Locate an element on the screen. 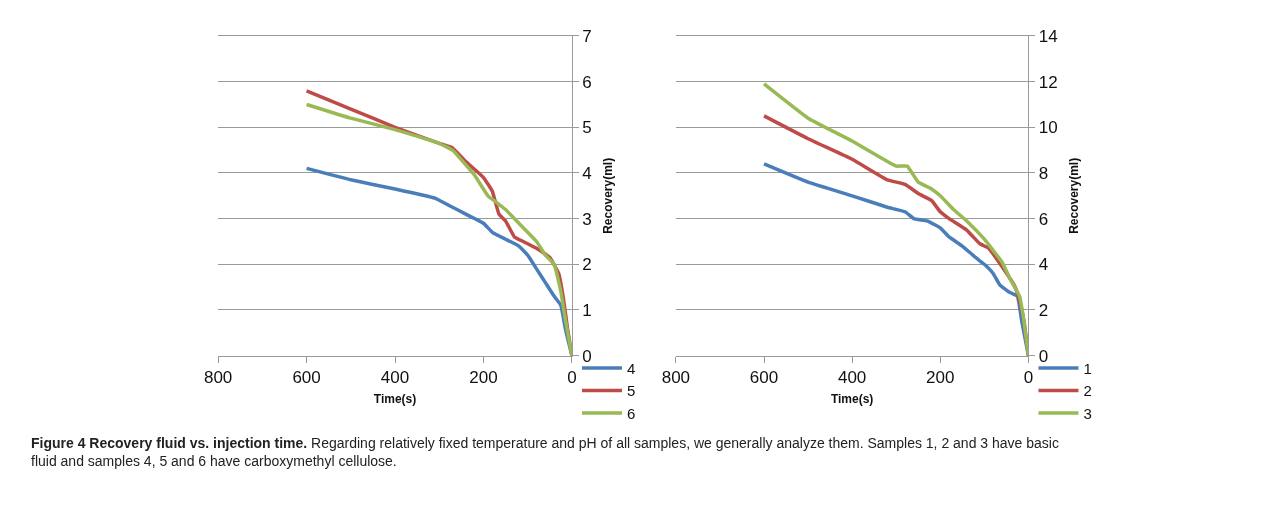 The width and height of the screenshot is (1287, 513). y-tick-label: 10 is located at coordinates (1048, 128).